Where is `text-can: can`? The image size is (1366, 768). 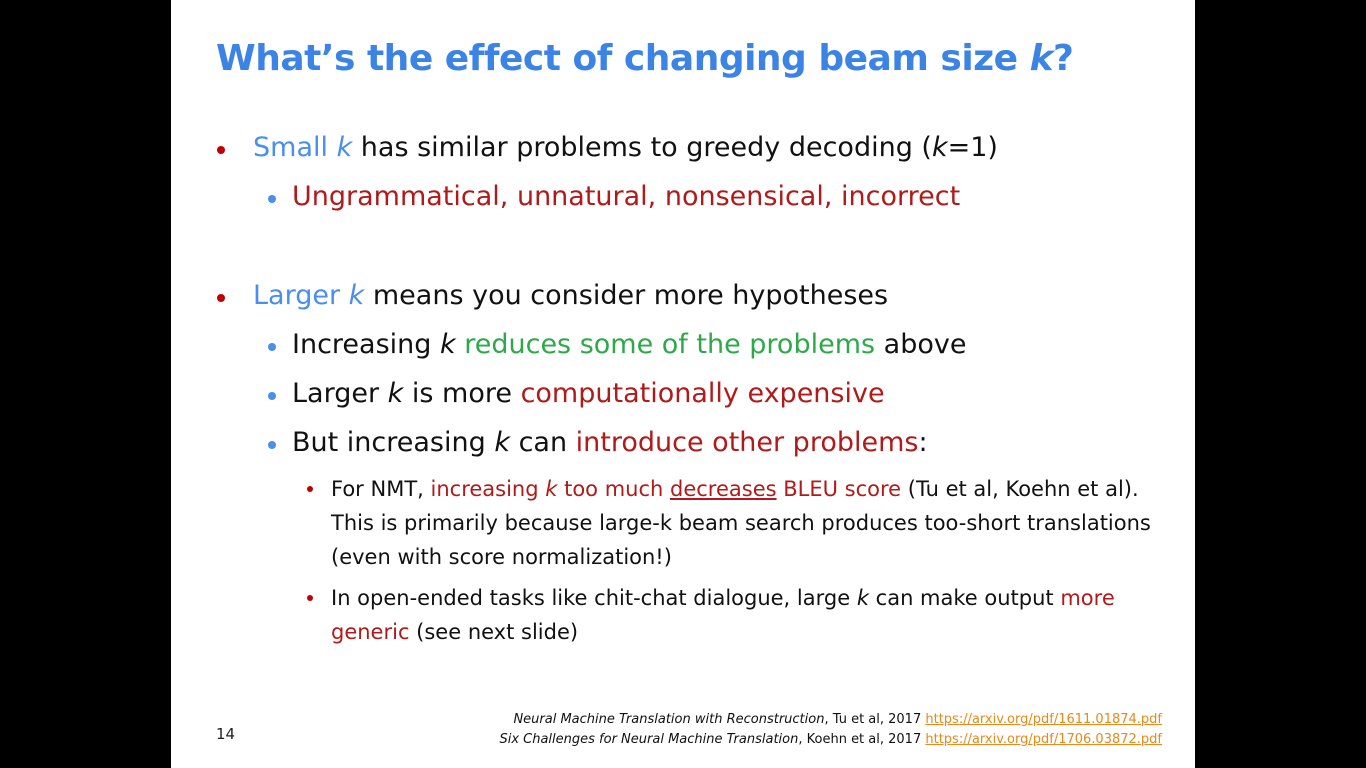
text-can: can is located at coordinates (542, 442).